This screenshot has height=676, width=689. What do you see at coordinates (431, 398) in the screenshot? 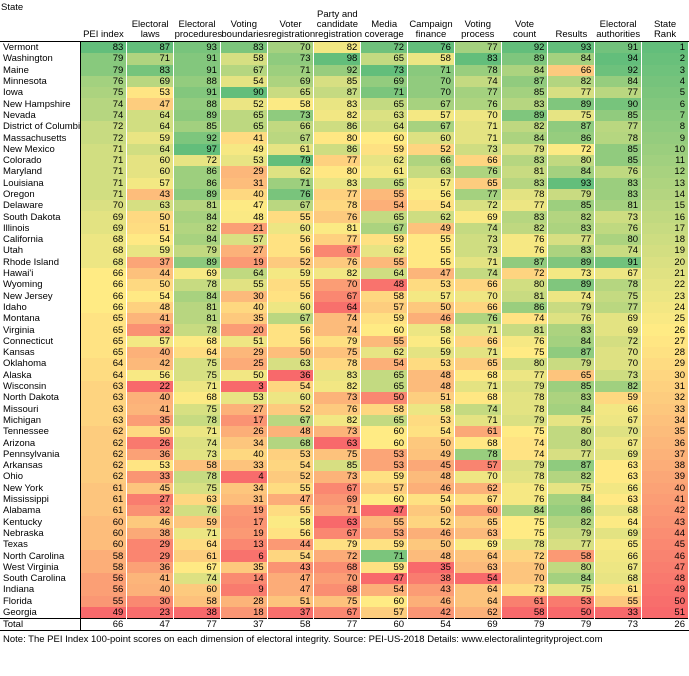
I see `score-cell: 51` at bounding box center [431, 398].